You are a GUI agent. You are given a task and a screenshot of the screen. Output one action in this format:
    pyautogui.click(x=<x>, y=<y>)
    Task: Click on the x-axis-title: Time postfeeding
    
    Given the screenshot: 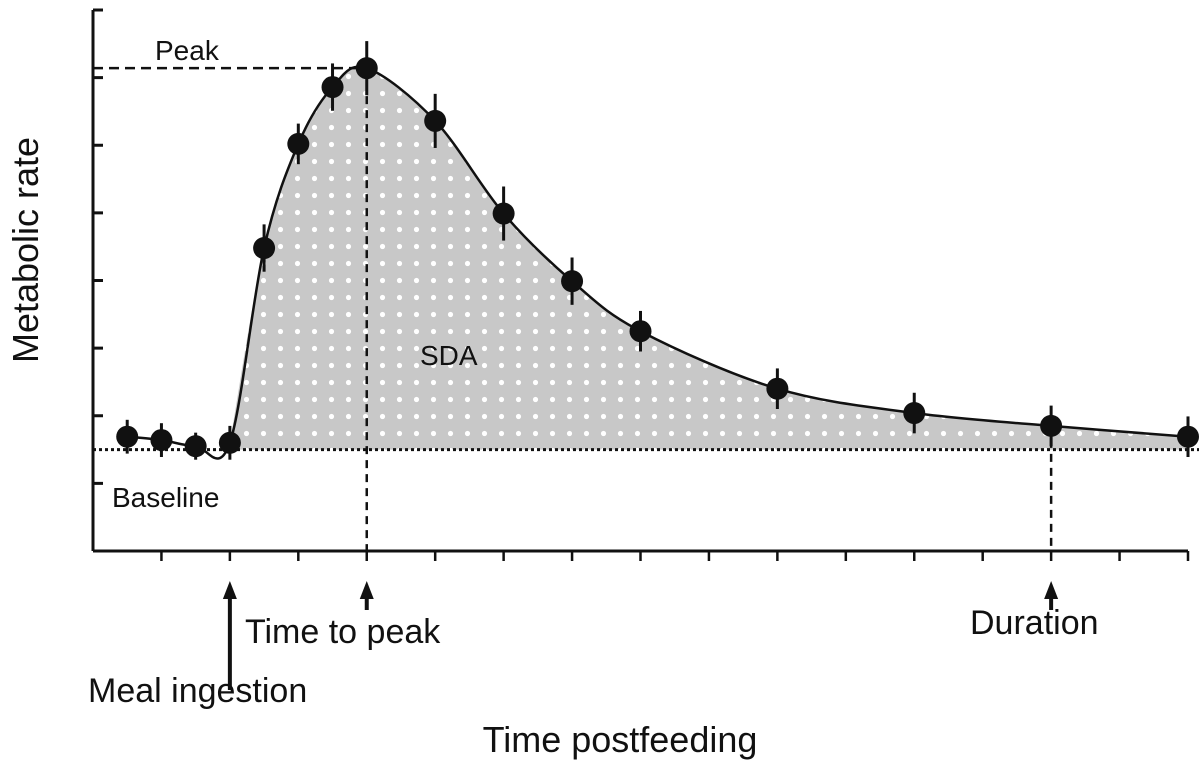 What is the action you would take?
    pyautogui.click(x=620, y=739)
    